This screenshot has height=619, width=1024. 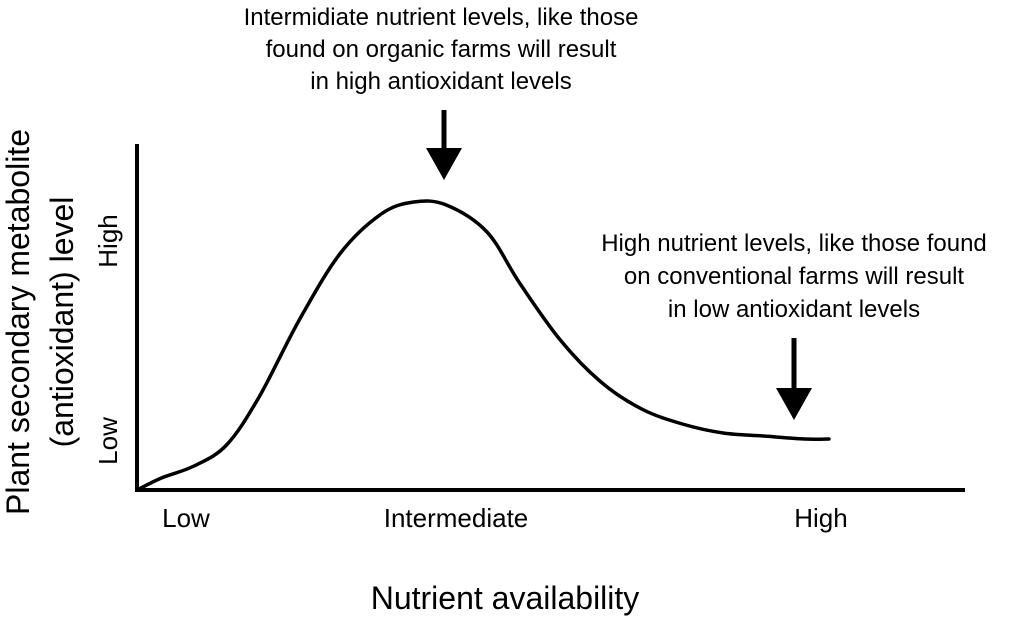 What do you see at coordinates (505, 598) in the screenshot?
I see `x-axis-title: Nutrient availability` at bounding box center [505, 598].